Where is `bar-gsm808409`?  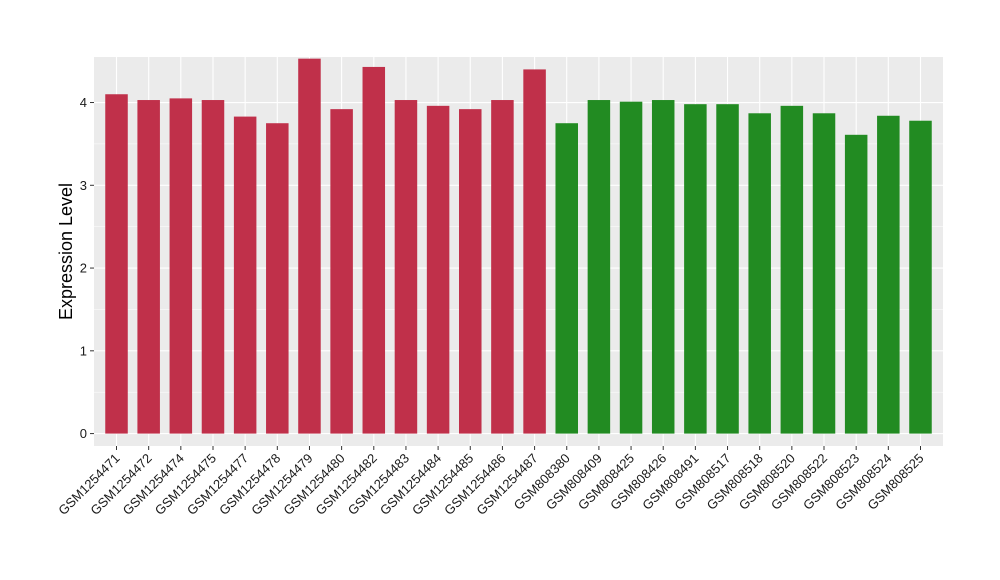 bar-gsm808409 is located at coordinates (599, 267).